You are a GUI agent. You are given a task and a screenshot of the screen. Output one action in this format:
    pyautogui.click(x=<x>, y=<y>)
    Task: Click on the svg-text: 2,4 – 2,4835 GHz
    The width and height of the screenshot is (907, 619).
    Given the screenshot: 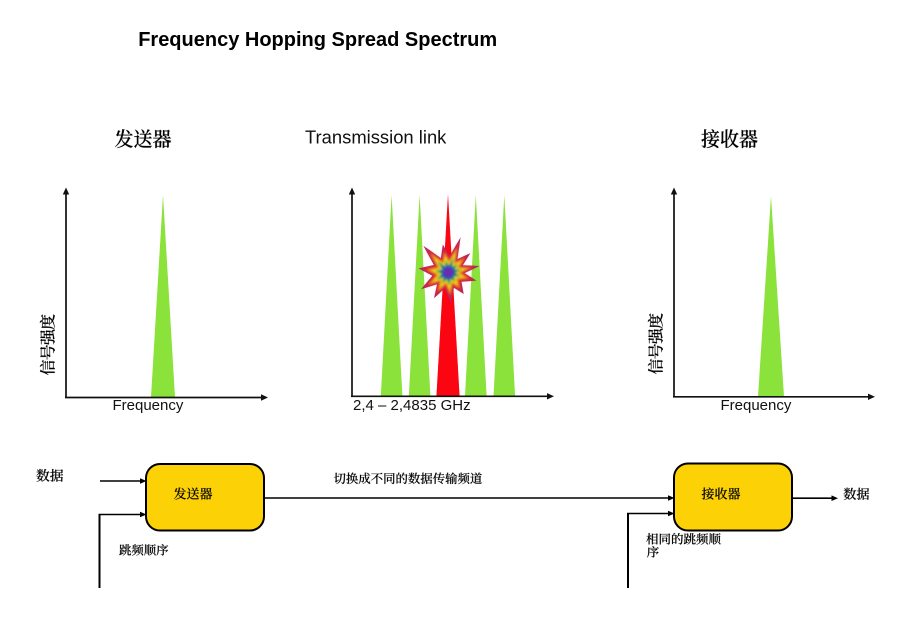 What is the action you would take?
    pyautogui.click(x=412, y=405)
    